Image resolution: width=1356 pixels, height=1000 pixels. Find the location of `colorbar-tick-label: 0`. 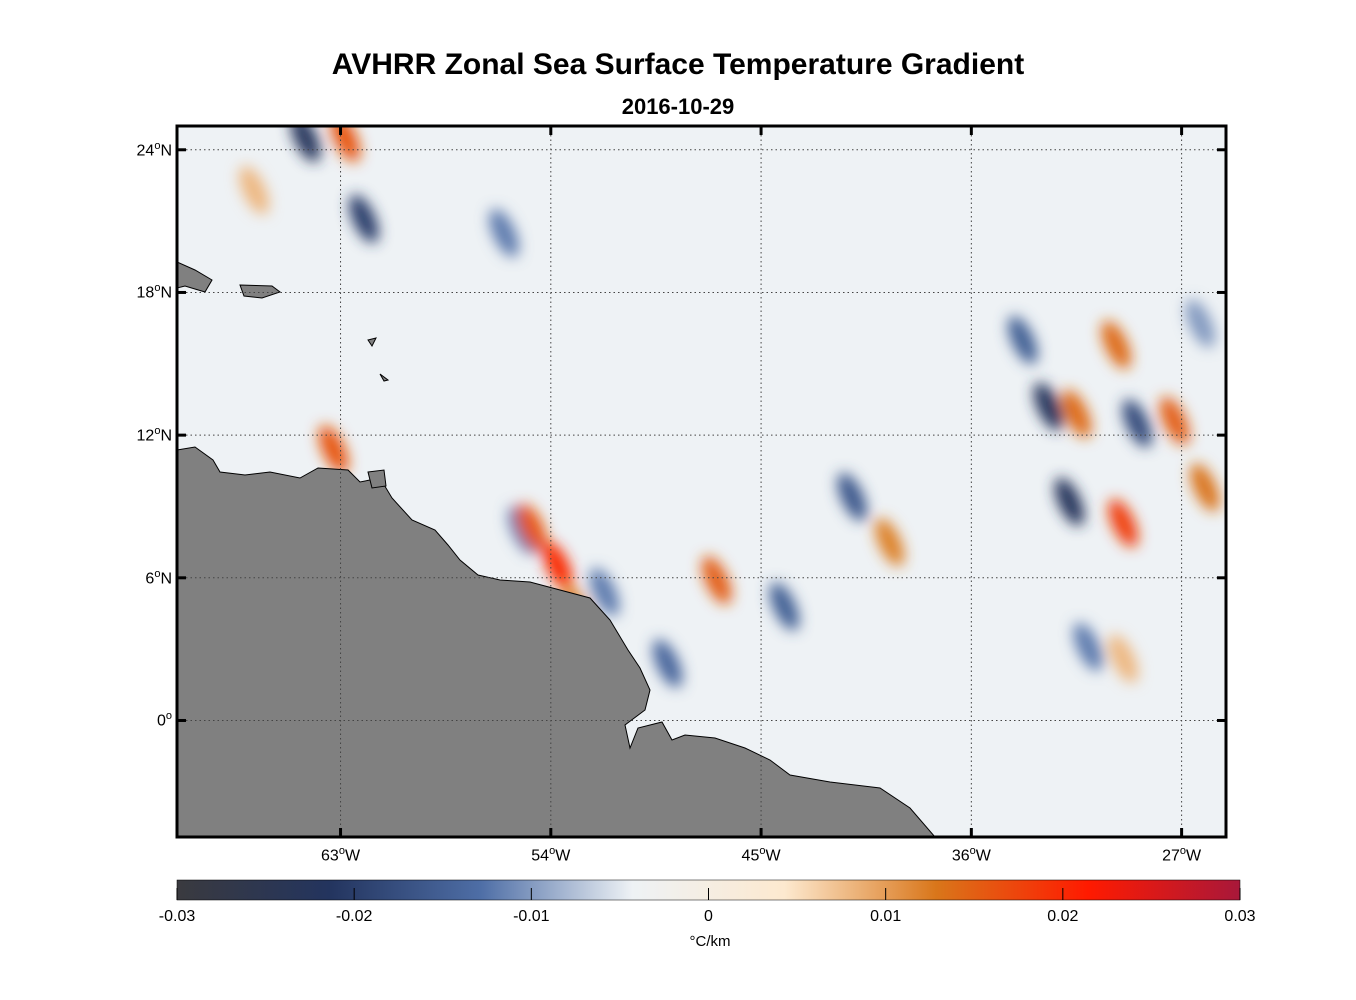

colorbar-tick-label: 0 is located at coordinates (708, 916).